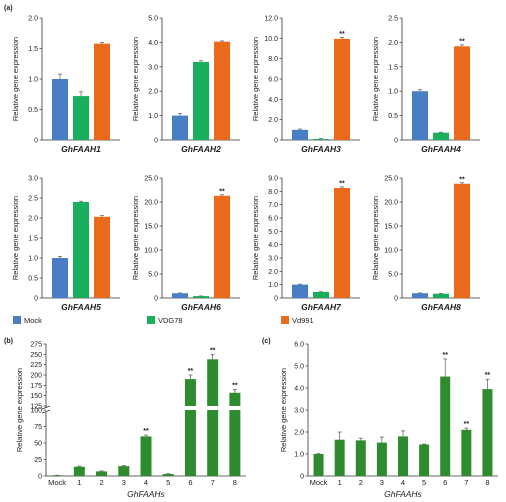 This screenshot has width=506, height=502. What do you see at coordinates (466, 482) in the screenshot?
I see `x-tick-label: 7` at bounding box center [466, 482].